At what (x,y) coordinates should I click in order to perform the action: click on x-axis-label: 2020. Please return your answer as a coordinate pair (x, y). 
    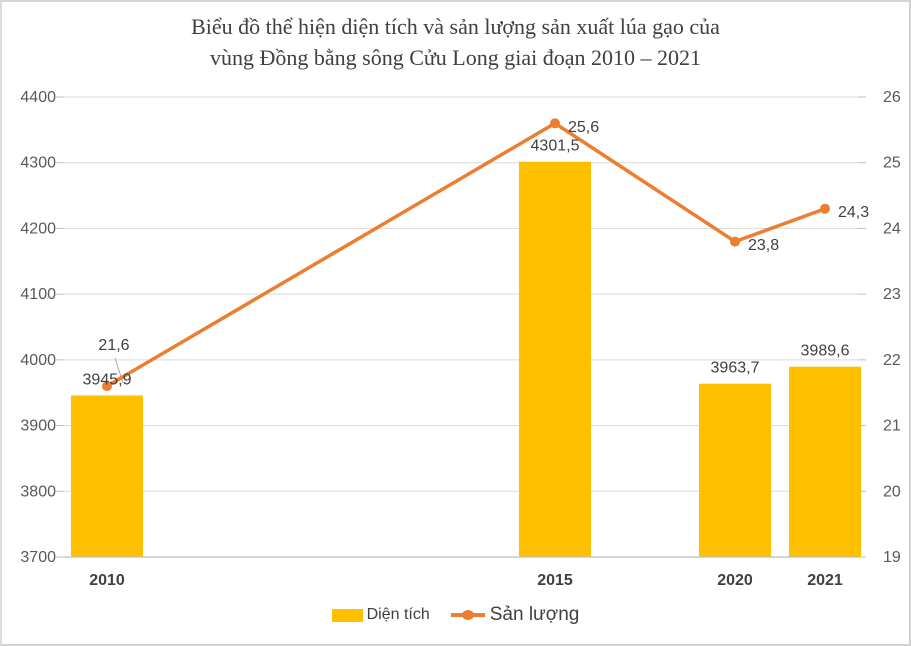
    Looking at the image, I should click on (735, 580).